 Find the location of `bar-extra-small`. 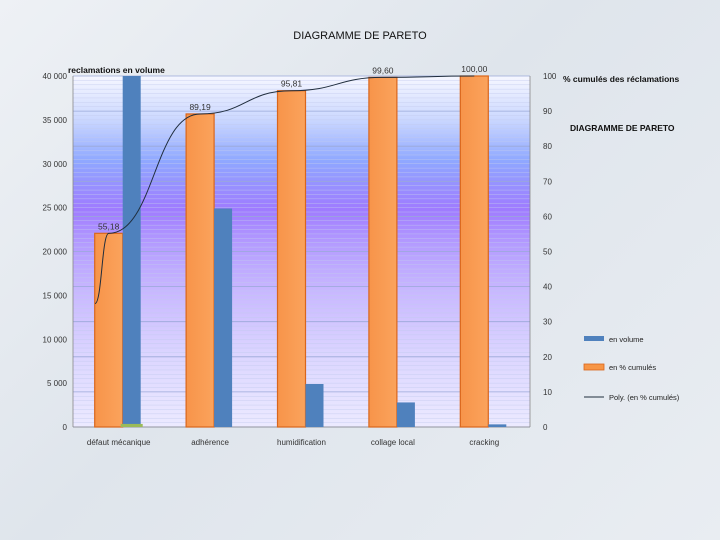

bar-extra-small is located at coordinates (131, 425).